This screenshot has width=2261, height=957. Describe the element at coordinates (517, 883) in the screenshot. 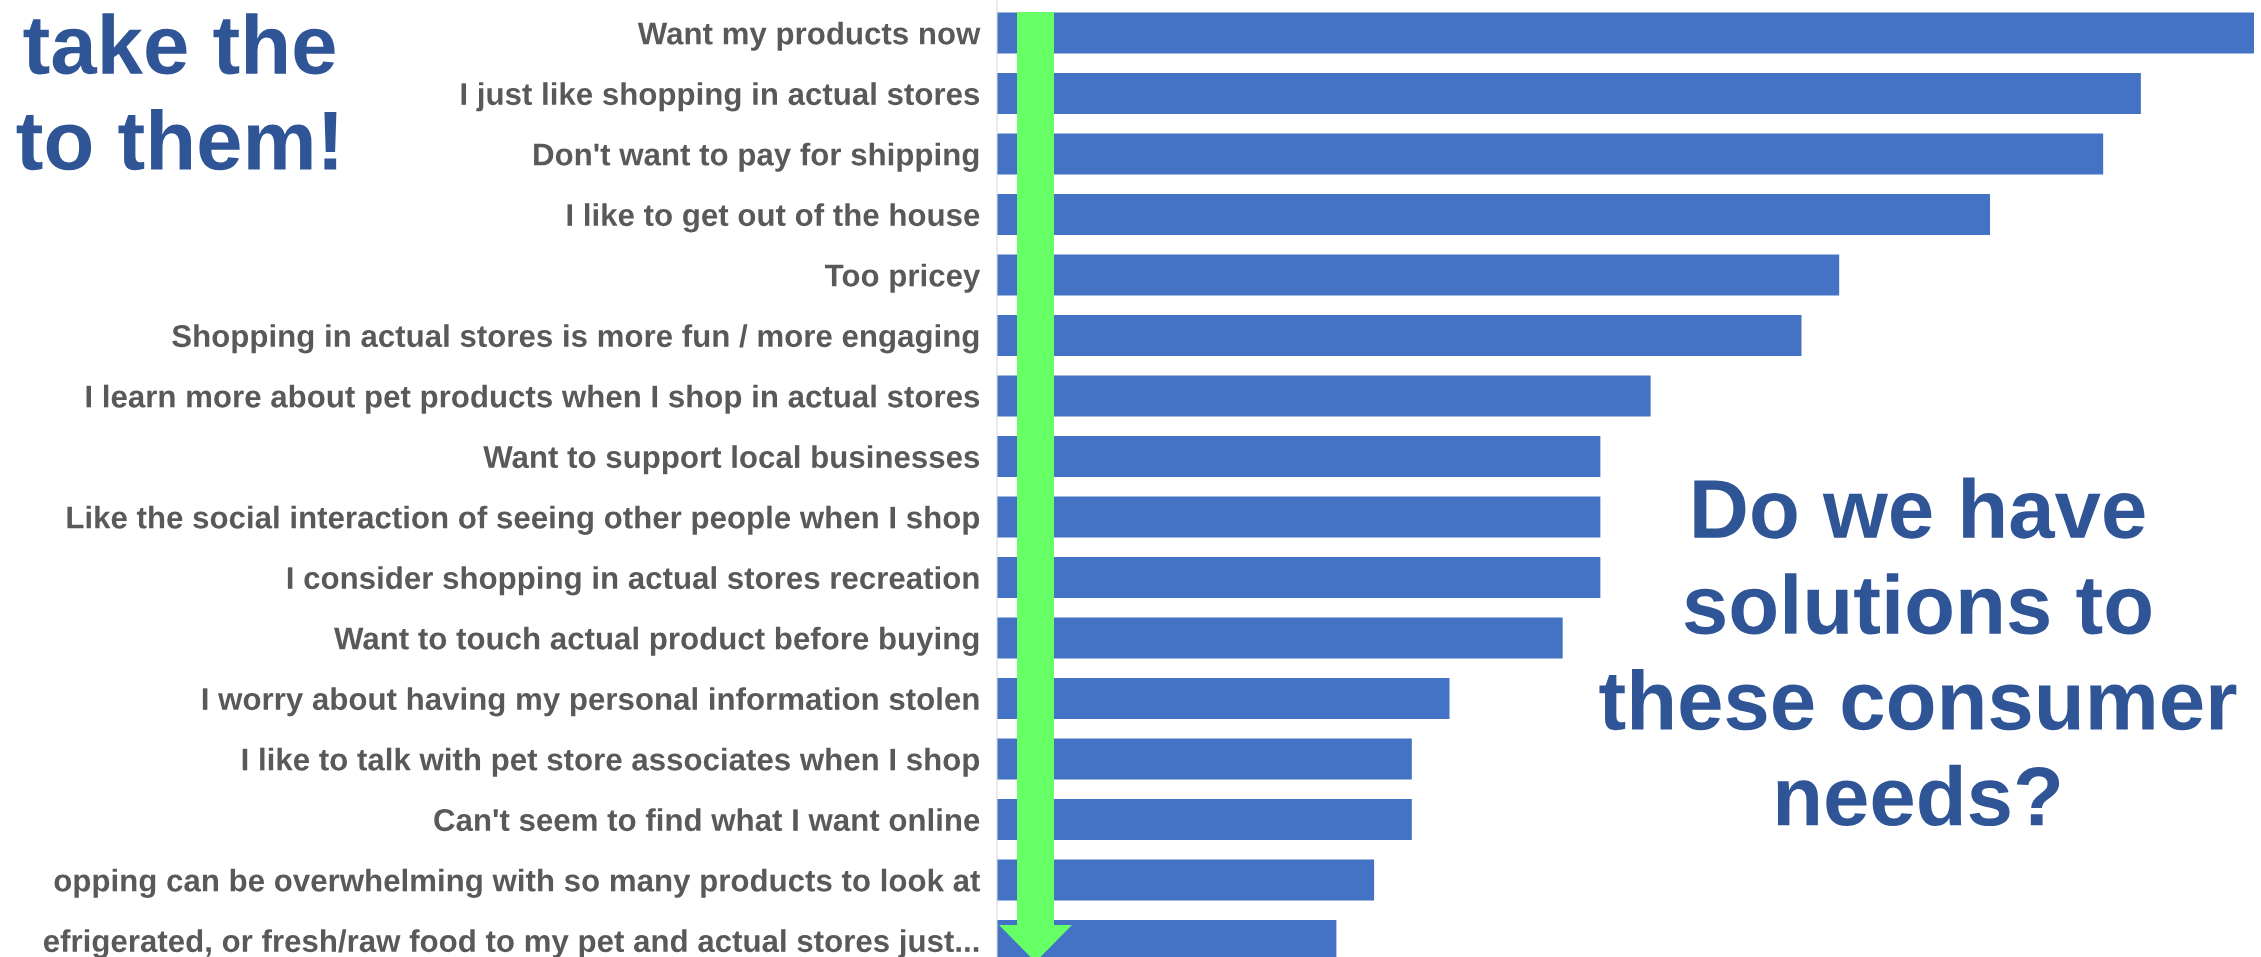

I see `y-tick-label: opping can be overwhelming with so many products to look at` at that location.